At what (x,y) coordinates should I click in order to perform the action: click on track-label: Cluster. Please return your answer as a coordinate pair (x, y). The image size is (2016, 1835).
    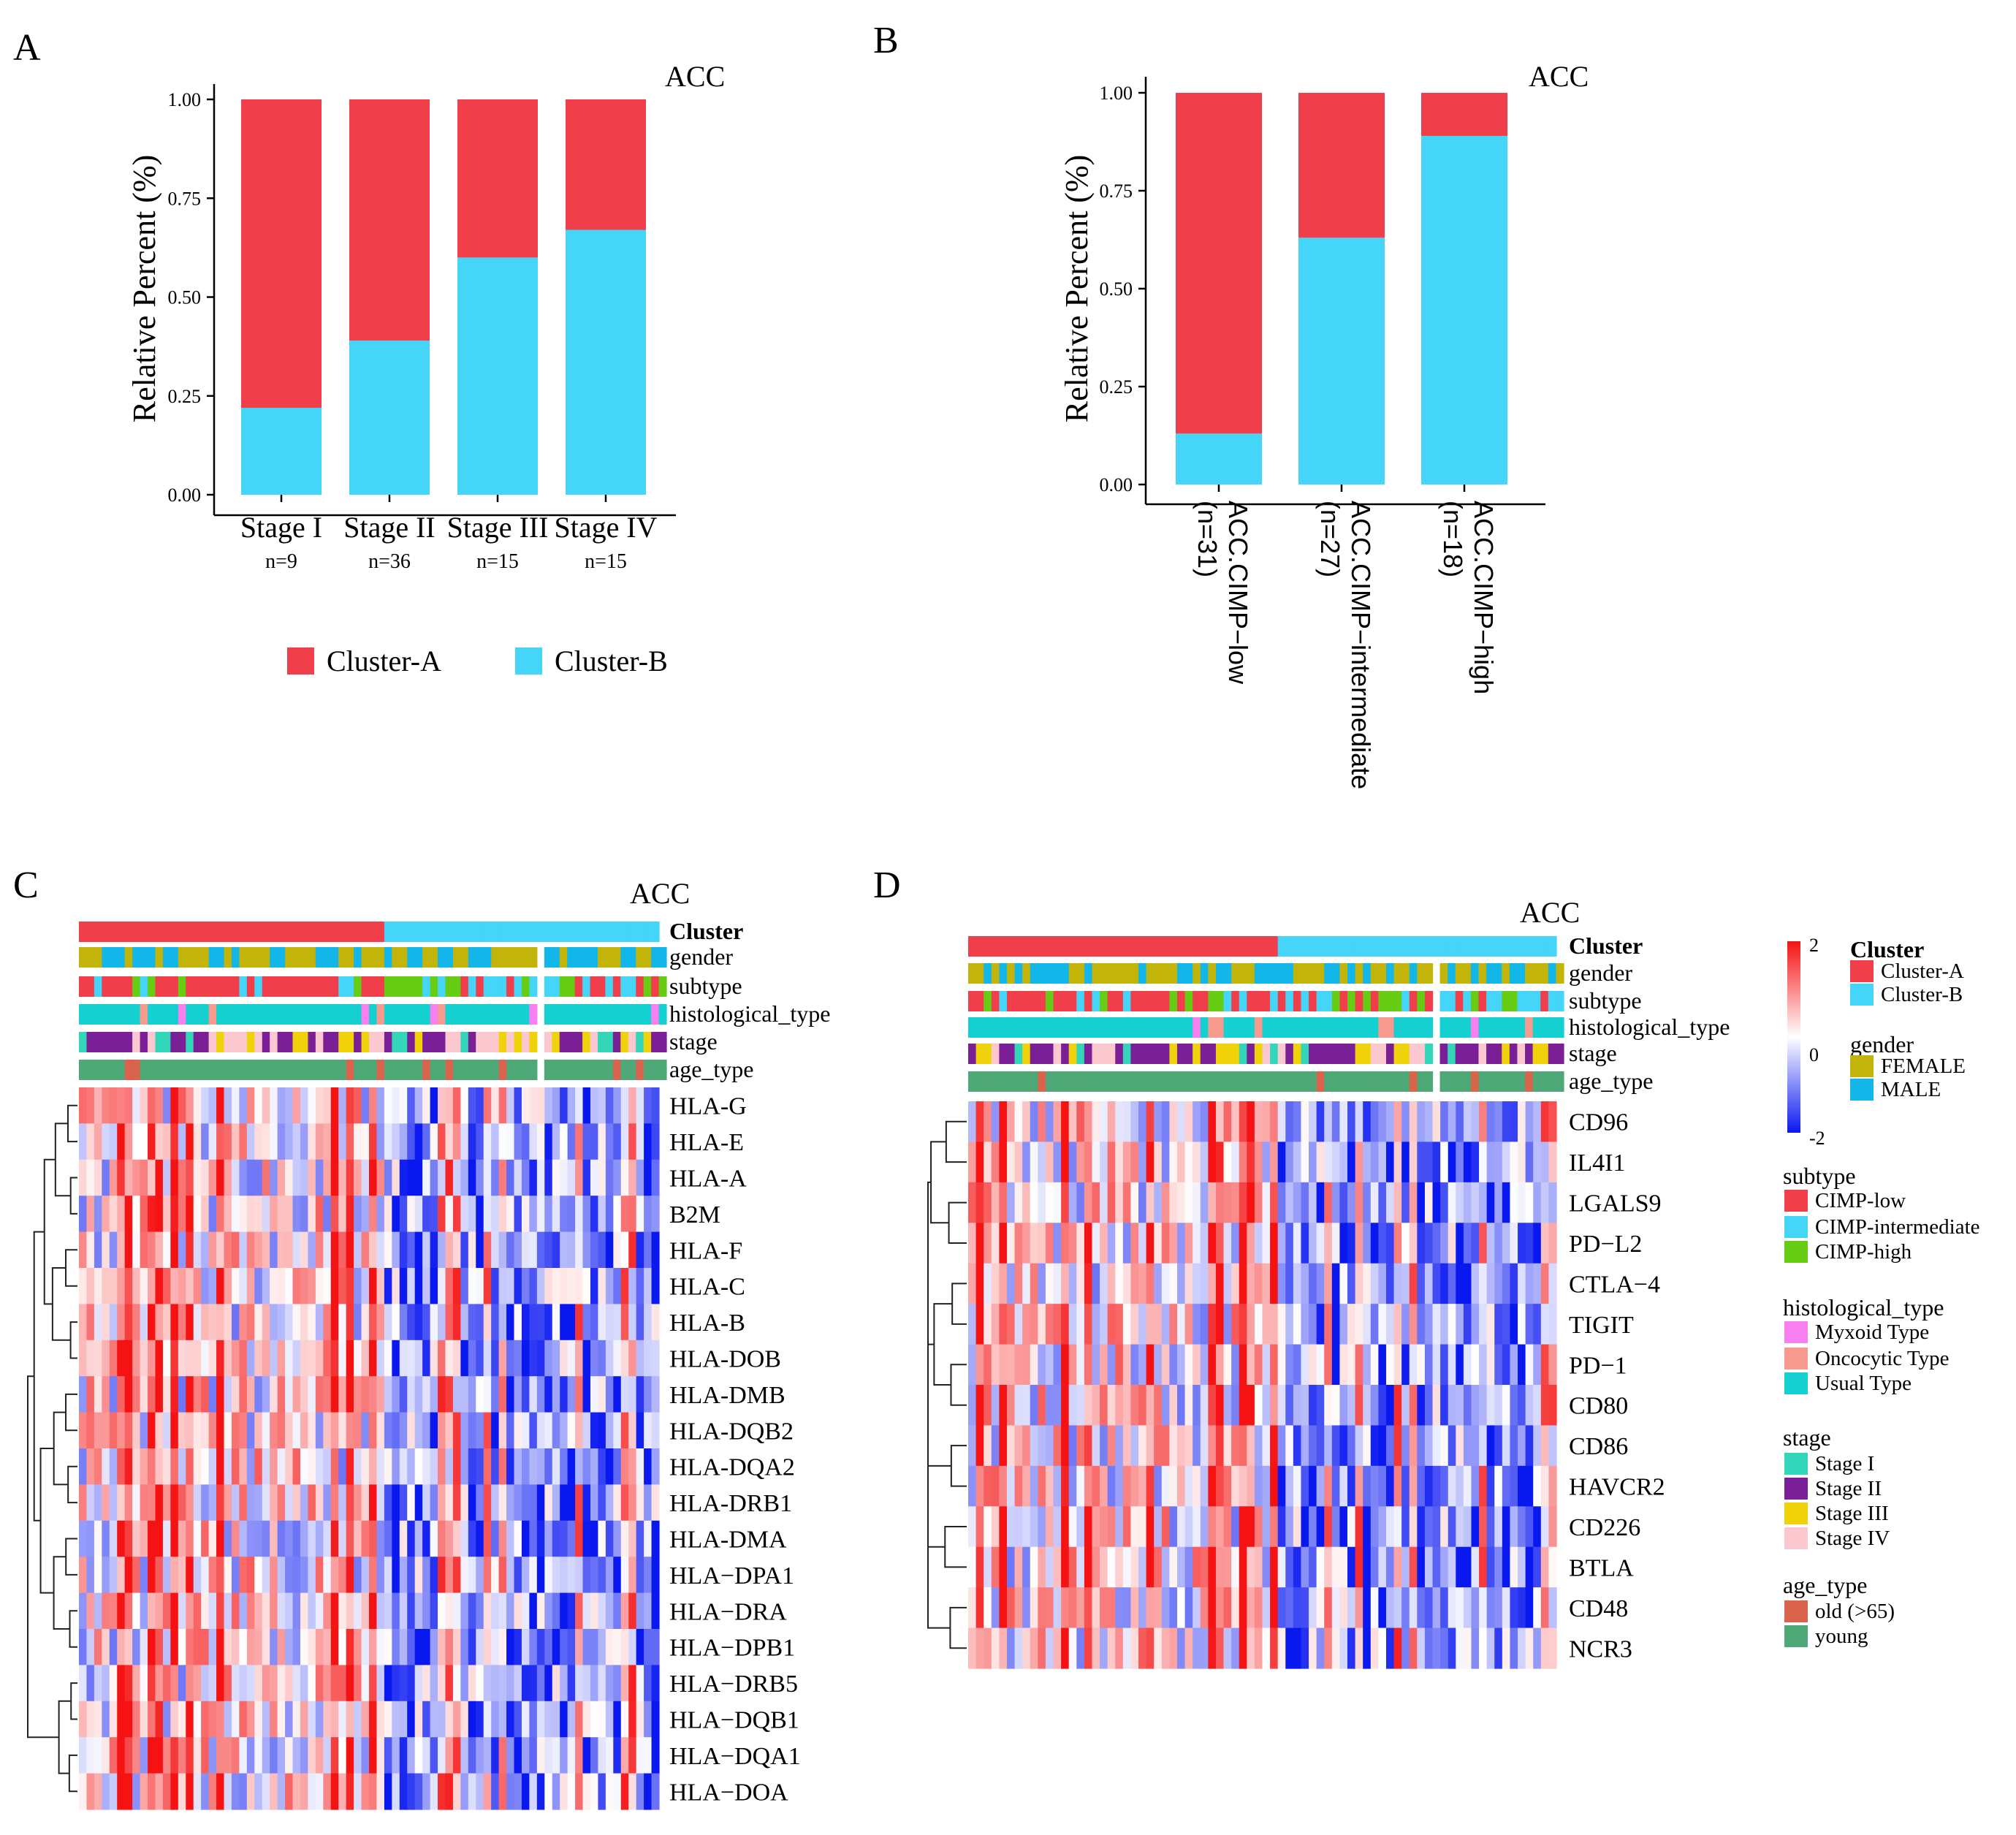
    Looking at the image, I should click on (706, 931).